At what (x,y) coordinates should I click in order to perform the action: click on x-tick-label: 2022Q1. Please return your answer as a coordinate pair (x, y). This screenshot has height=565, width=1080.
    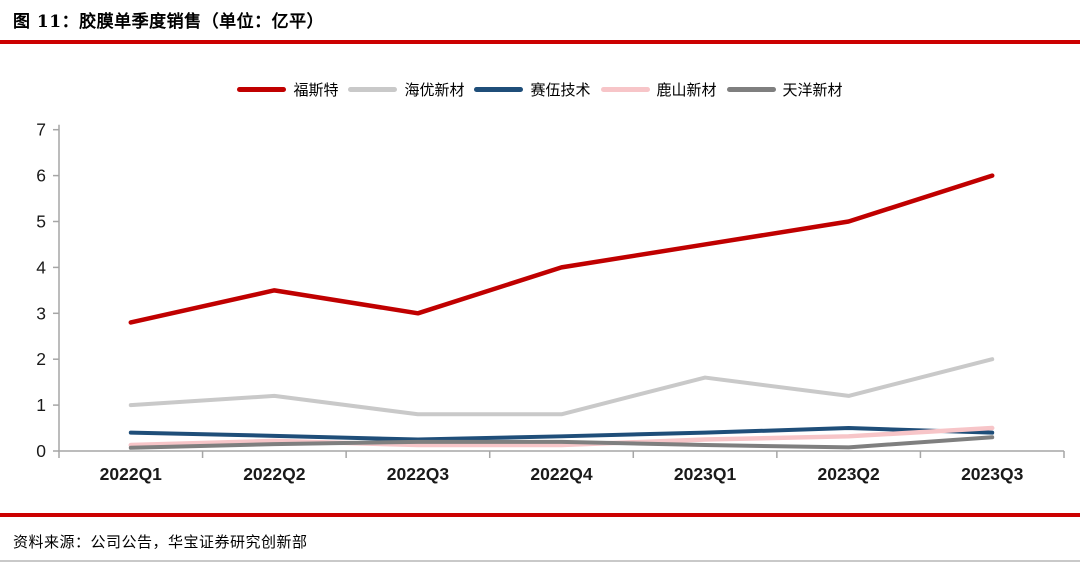
    Looking at the image, I should click on (131, 474).